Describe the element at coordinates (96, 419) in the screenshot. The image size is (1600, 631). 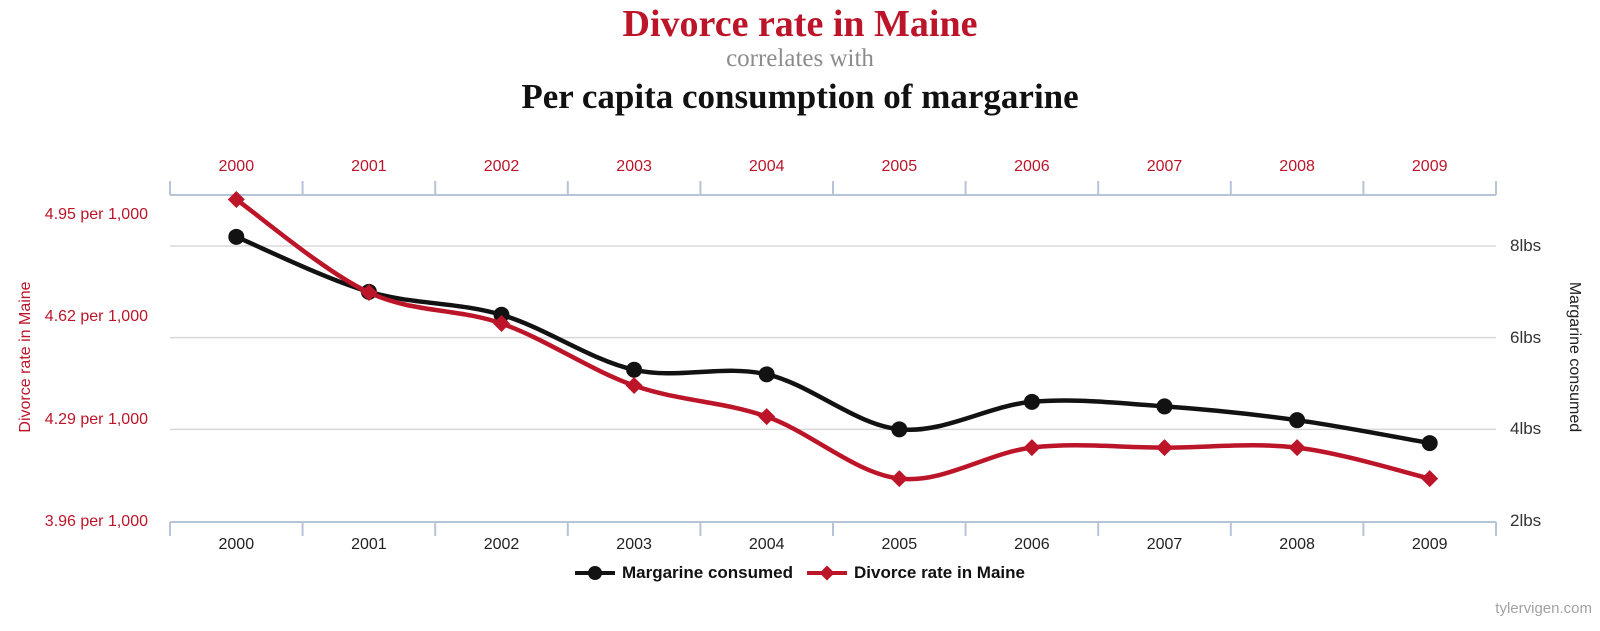
I see `left-axis-tick-label: 4.29 per 1,000` at that location.